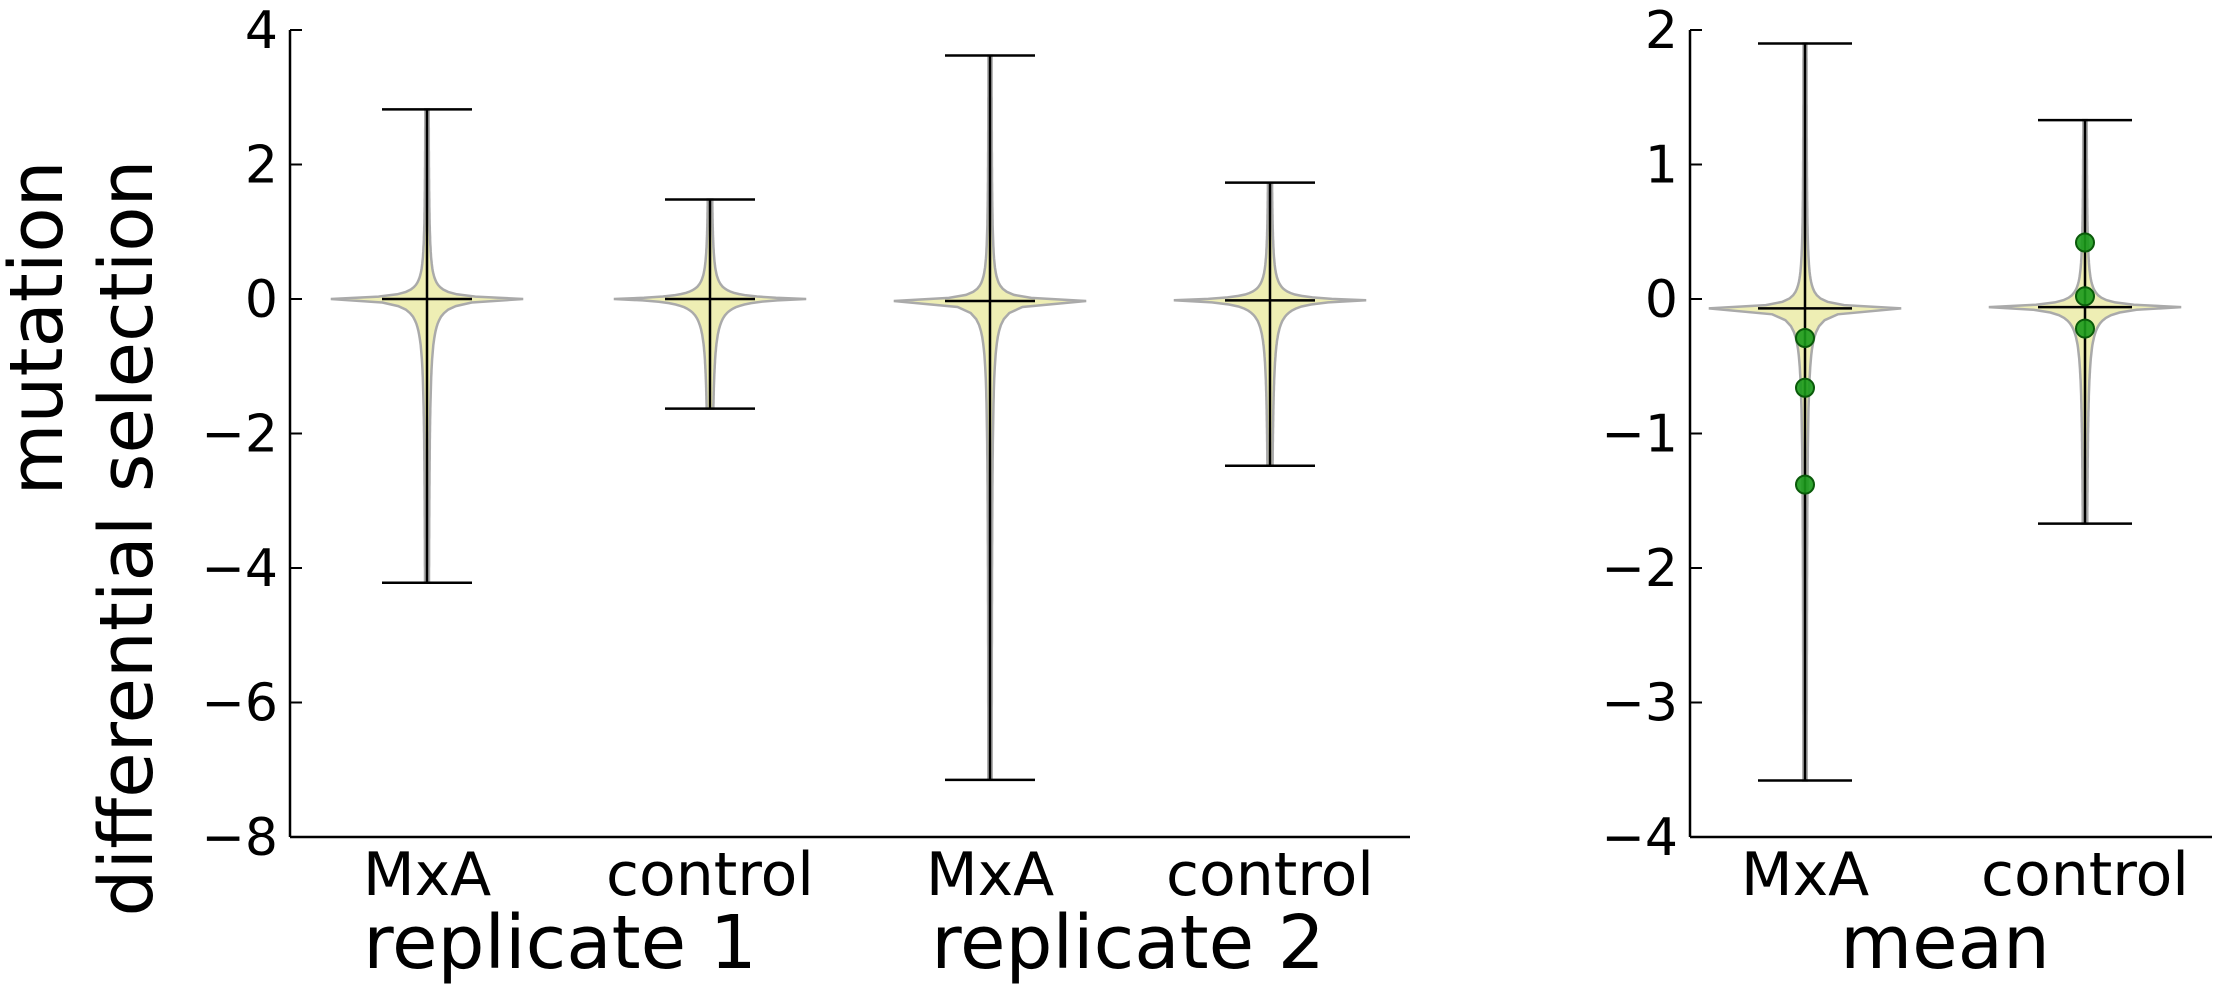 This screenshot has height=984, width=2226. I want to click on y-tick-label: −6, so click(239, 704).